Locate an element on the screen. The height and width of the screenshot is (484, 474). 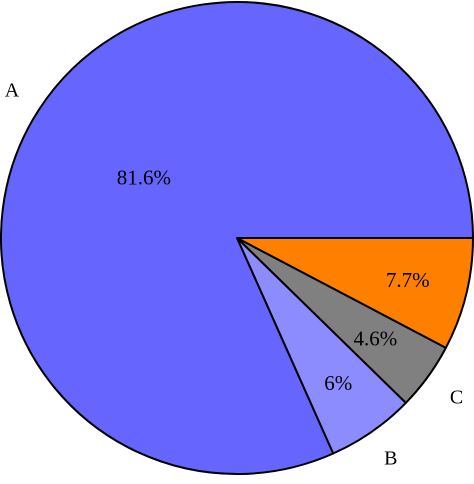
category-label-c: C is located at coordinates (456, 398).